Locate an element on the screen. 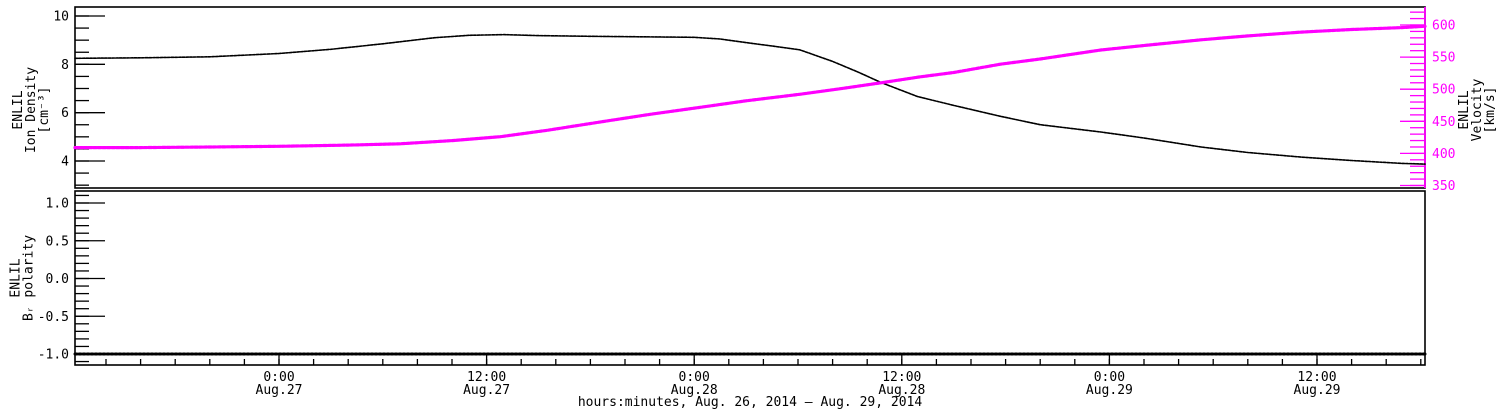 This screenshot has height=414, width=1500. tick-label: -1.0 is located at coordinates (53, 355).